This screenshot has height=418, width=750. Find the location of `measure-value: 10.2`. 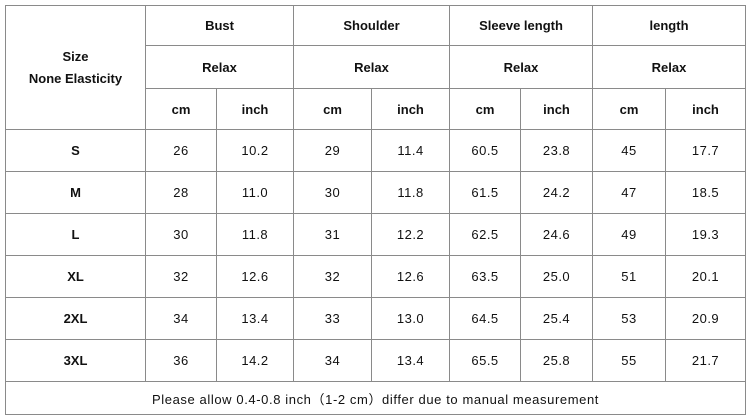

measure-value: 10.2 is located at coordinates (255, 150).